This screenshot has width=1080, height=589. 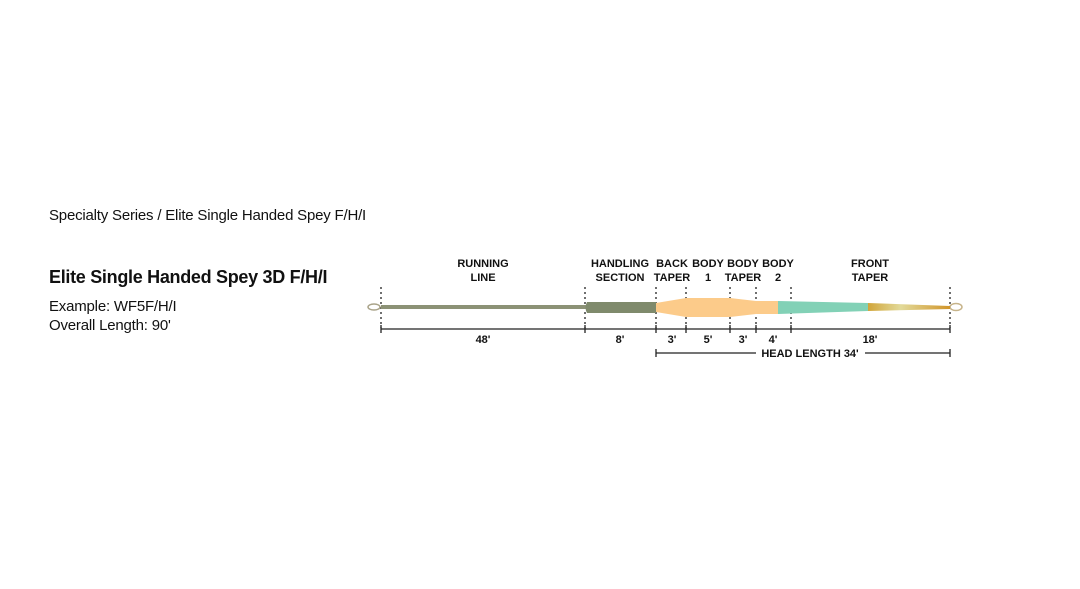 What do you see at coordinates (482, 278) in the screenshot?
I see `label-running-line-2: LINE` at bounding box center [482, 278].